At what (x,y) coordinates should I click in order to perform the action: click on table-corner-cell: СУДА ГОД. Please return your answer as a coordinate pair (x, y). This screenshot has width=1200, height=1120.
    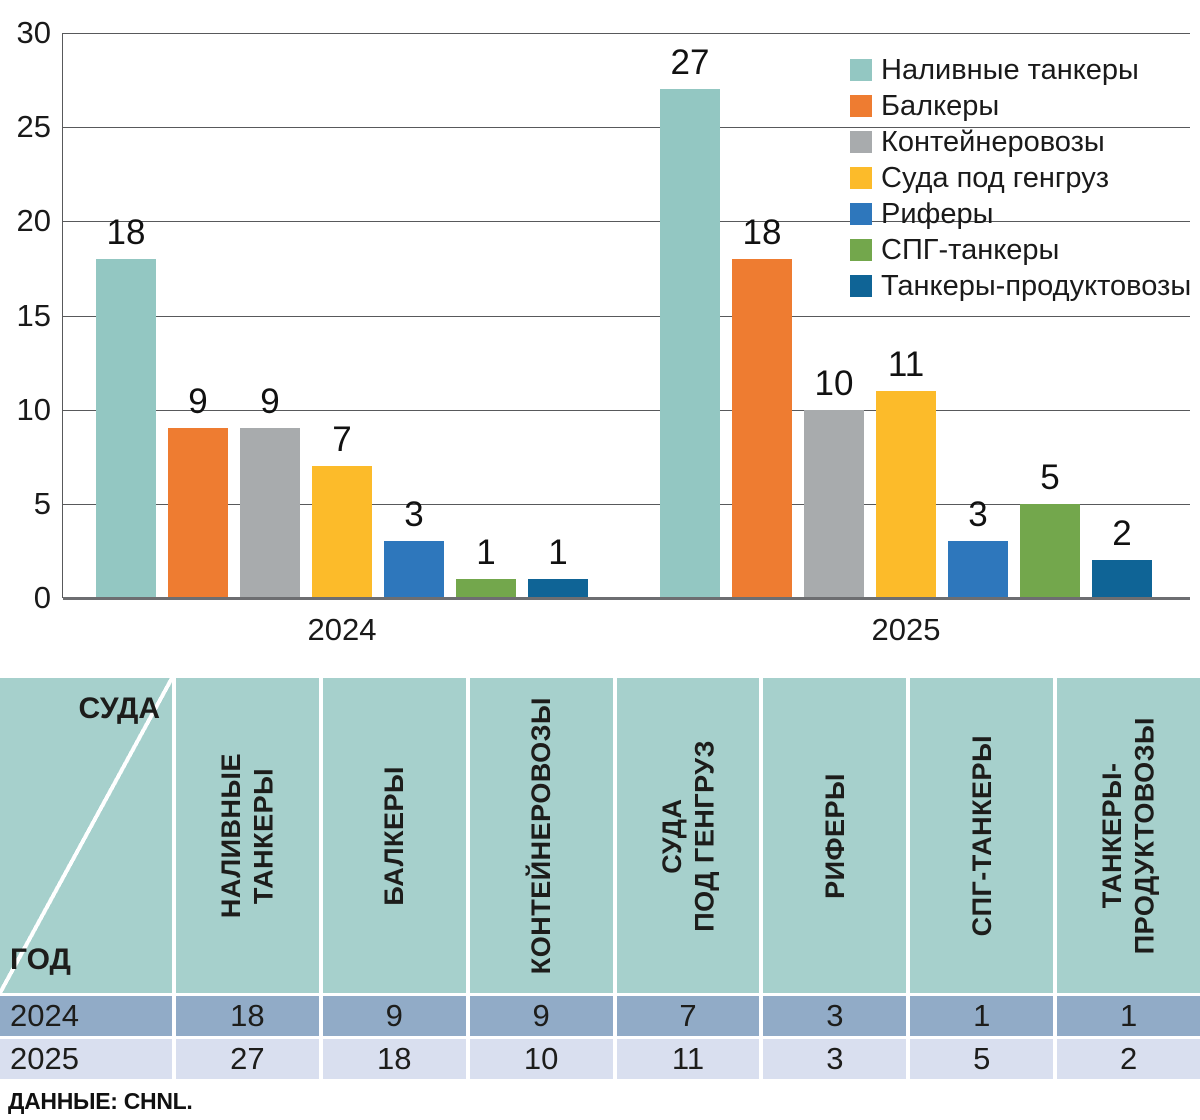
    Looking at the image, I should click on (86, 835).